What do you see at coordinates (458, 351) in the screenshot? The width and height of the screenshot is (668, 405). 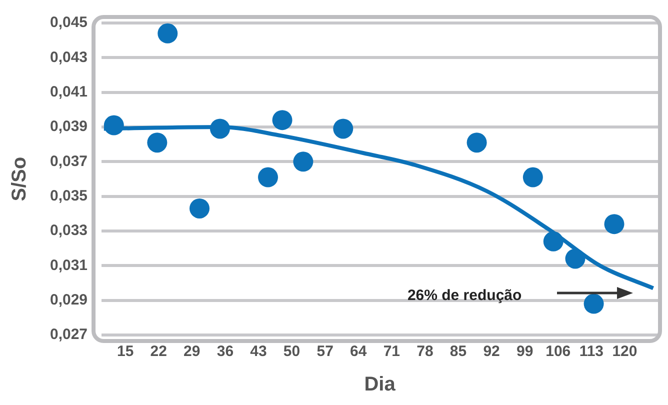 I see `x-tick-label: 85` at bounding box center [458, 351].